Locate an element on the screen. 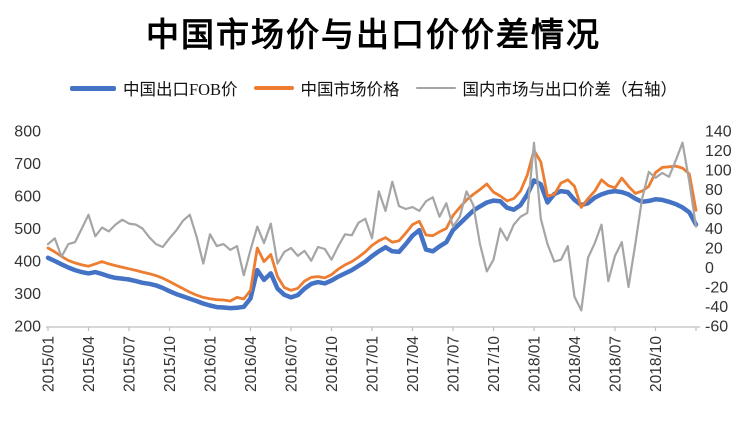  x-axis-tick-label: 2016/10 is located at coordinates (332, 364).